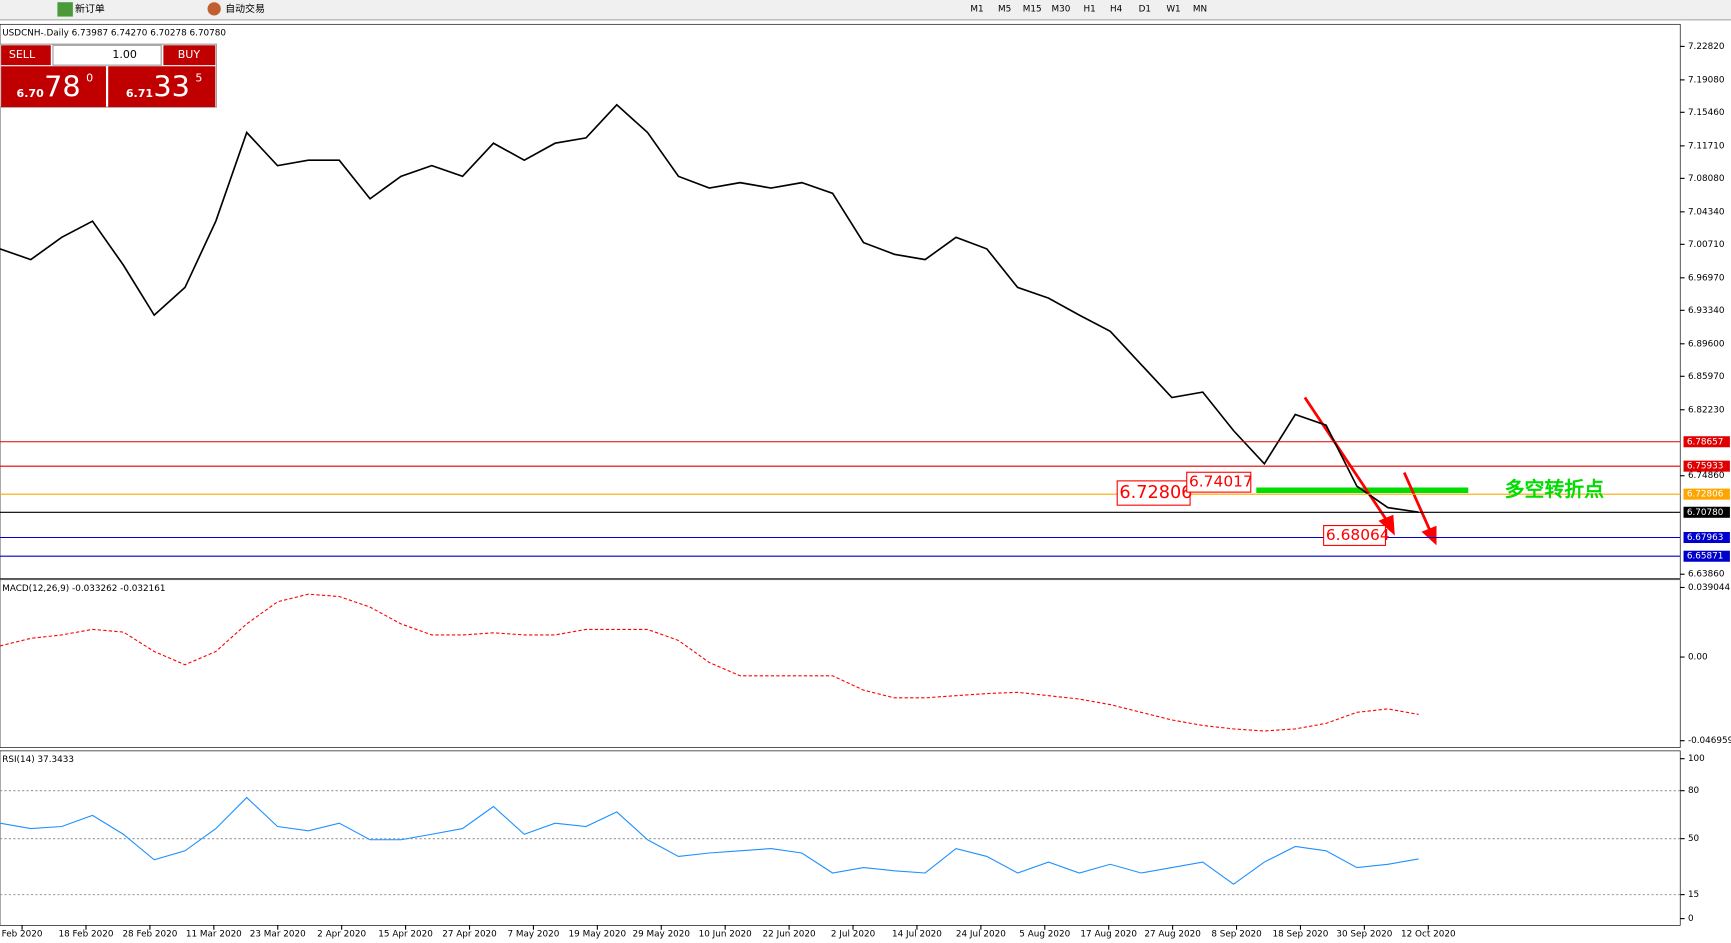 The width and height of the screenshot is (1731, 943). I want to click on lots-value: 1.00, so click(124, 54).